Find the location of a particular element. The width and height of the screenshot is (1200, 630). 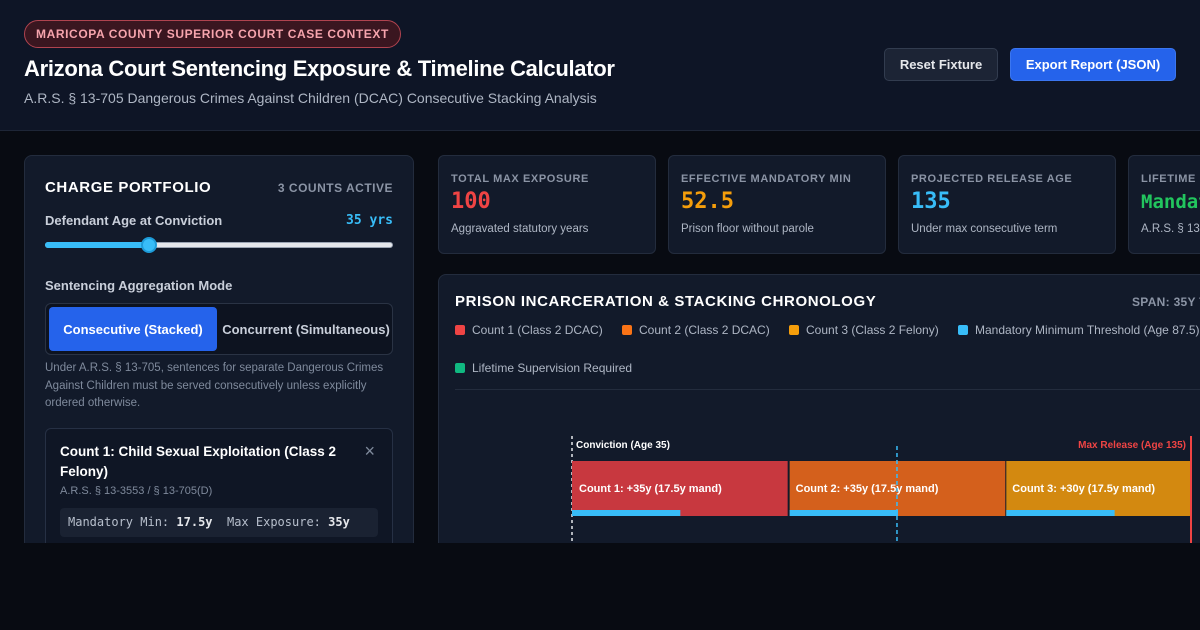

timeline-span-label: SPAN: 35Y T is located at coordinates (1166, 302).